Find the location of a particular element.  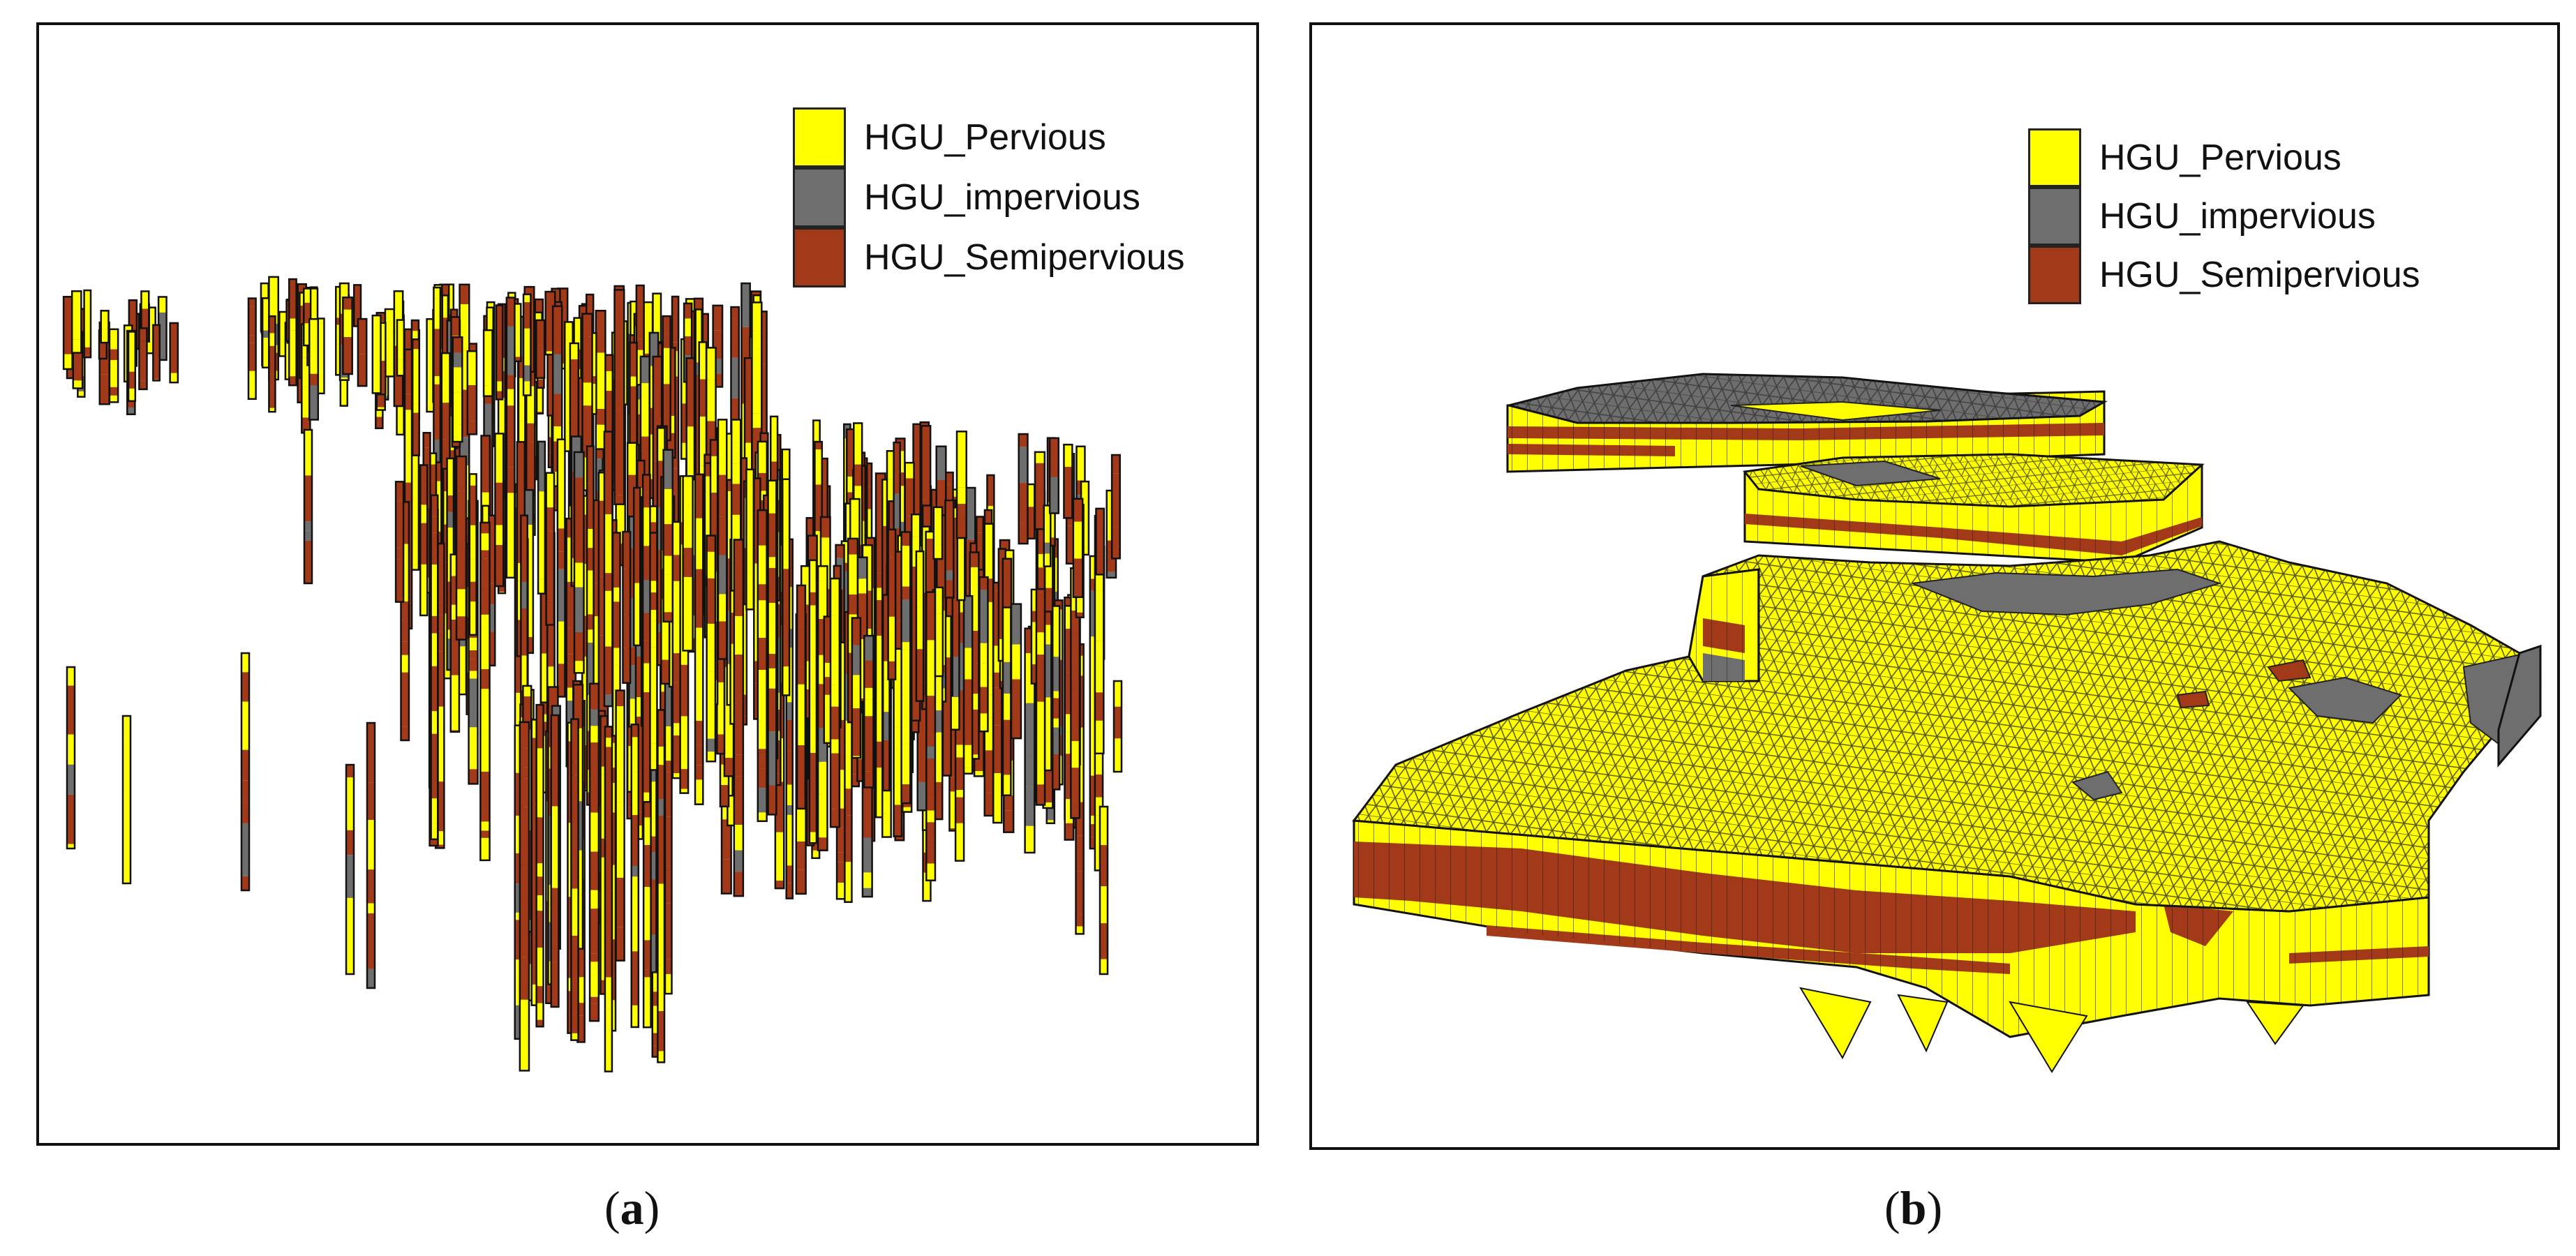

legend-b-item-semipervious: HGU_Semipervious is located at coordinates (2224, 275).